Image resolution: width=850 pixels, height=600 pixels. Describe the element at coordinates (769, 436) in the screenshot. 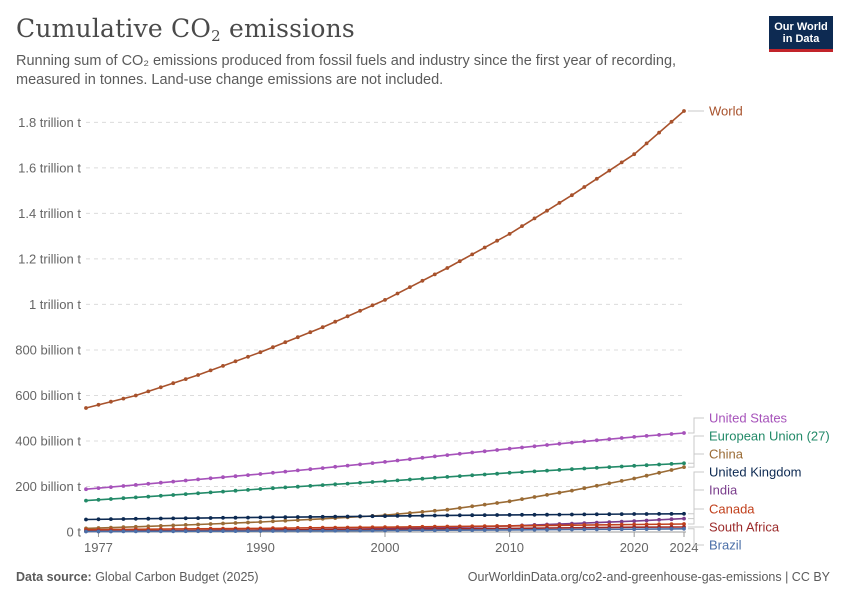

I see `series-label: European Union (27)` at that location.